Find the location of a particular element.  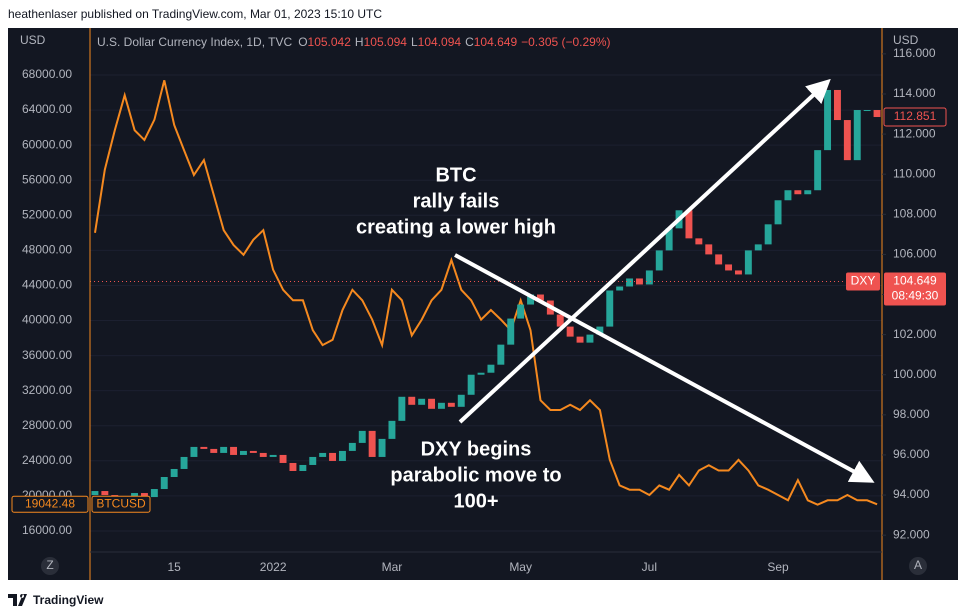

legend-value: 104.094 is located at coordinates (440, 42).